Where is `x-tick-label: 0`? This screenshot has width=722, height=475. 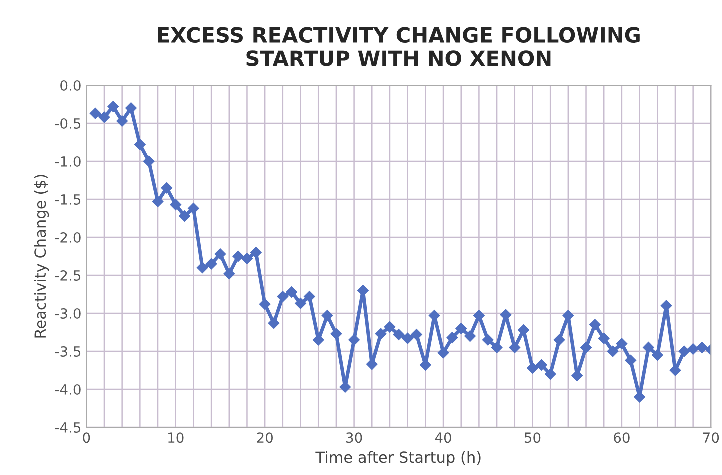 x-tick-label: 0 is located at coordinates (86, 438).